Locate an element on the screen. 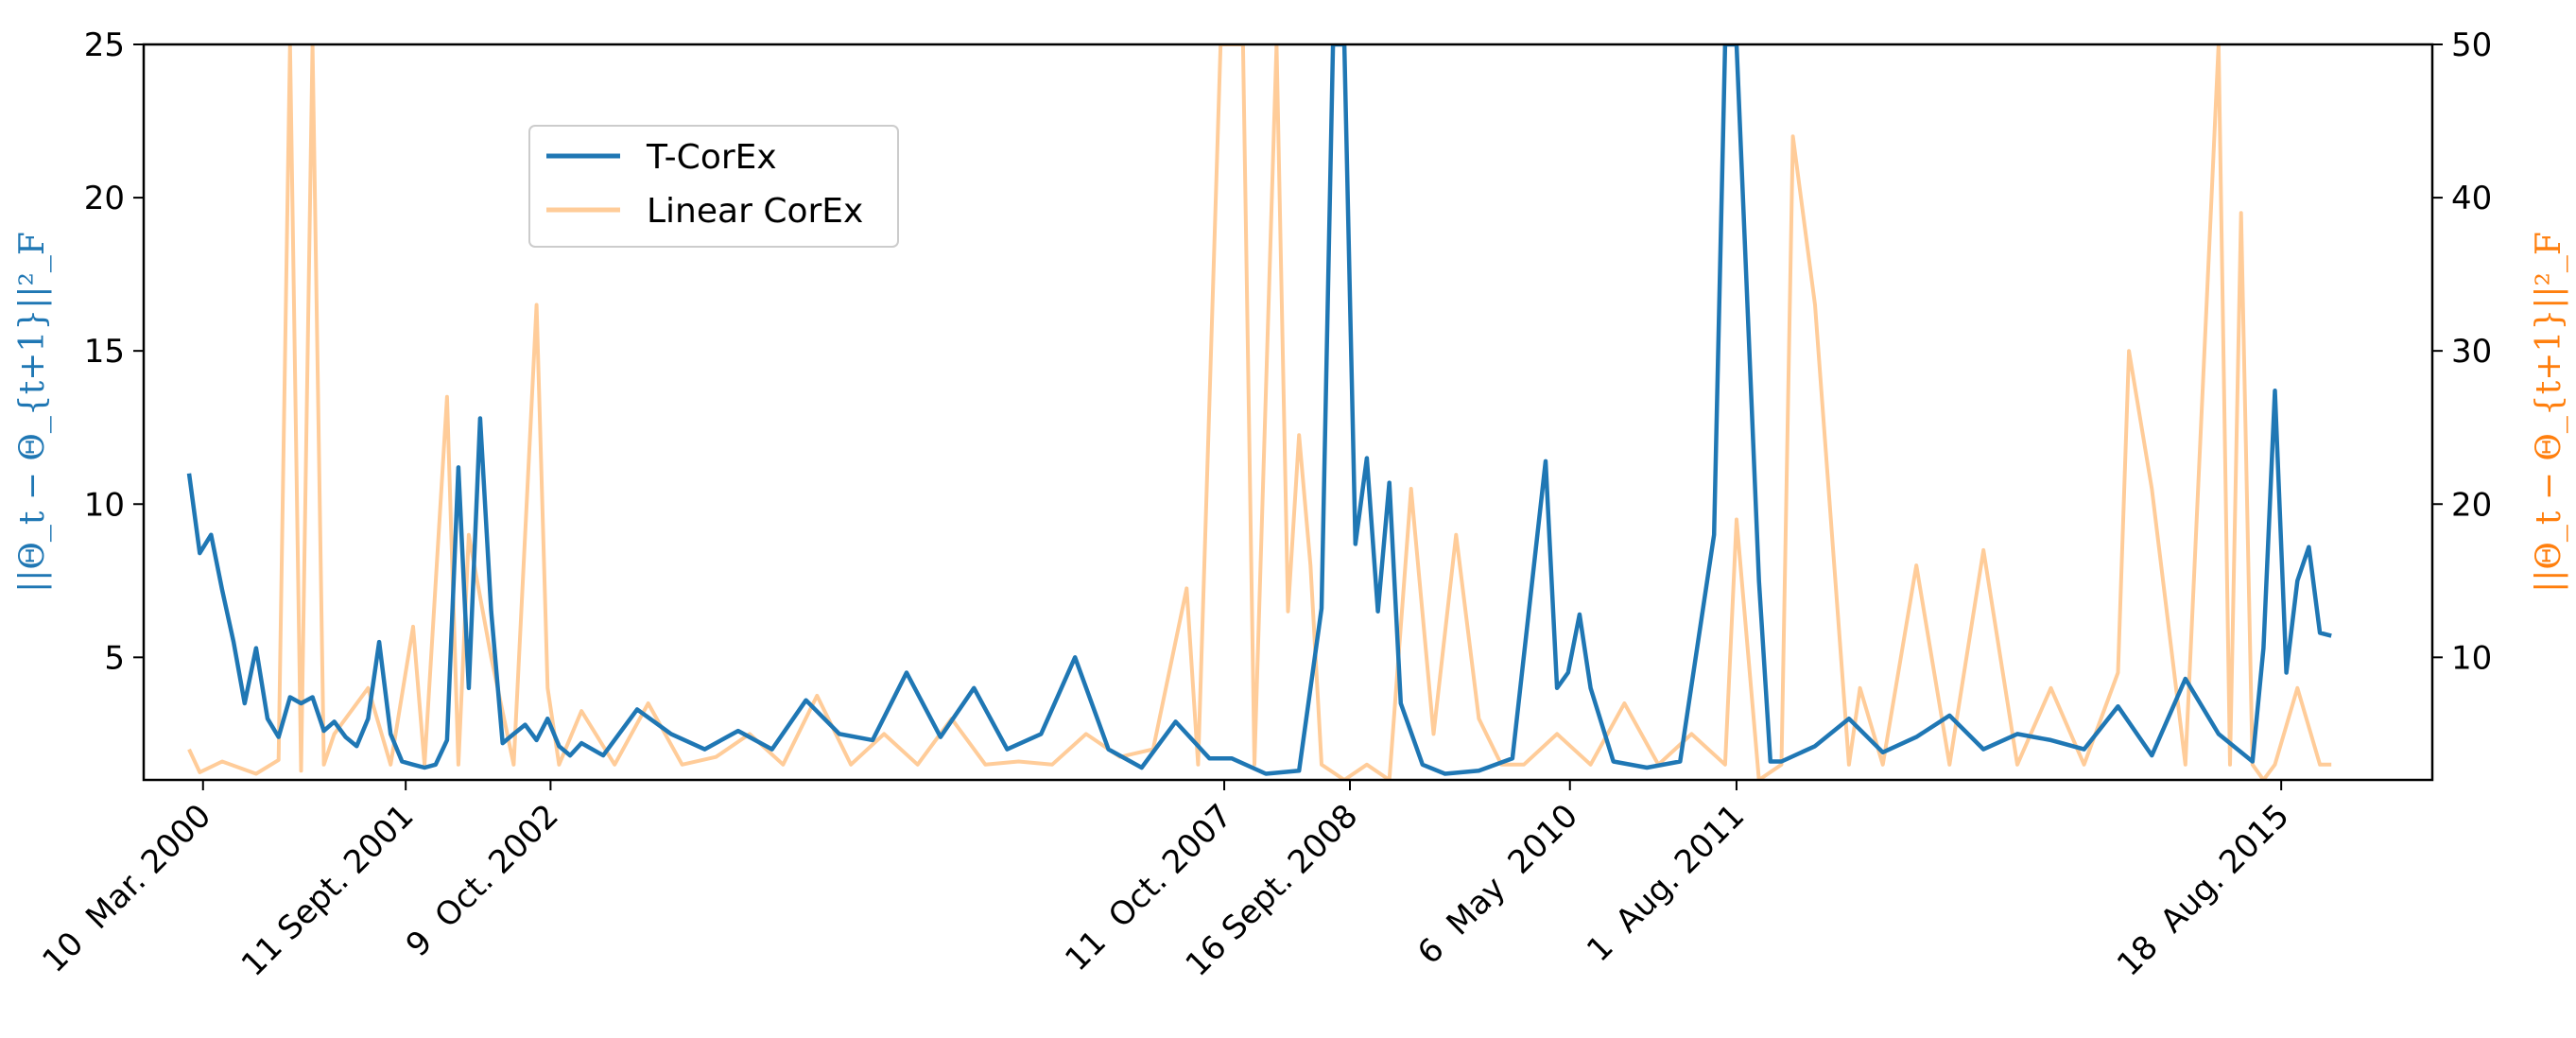  y-tick-label-right: 50 is located at coordinates (2471, 45).